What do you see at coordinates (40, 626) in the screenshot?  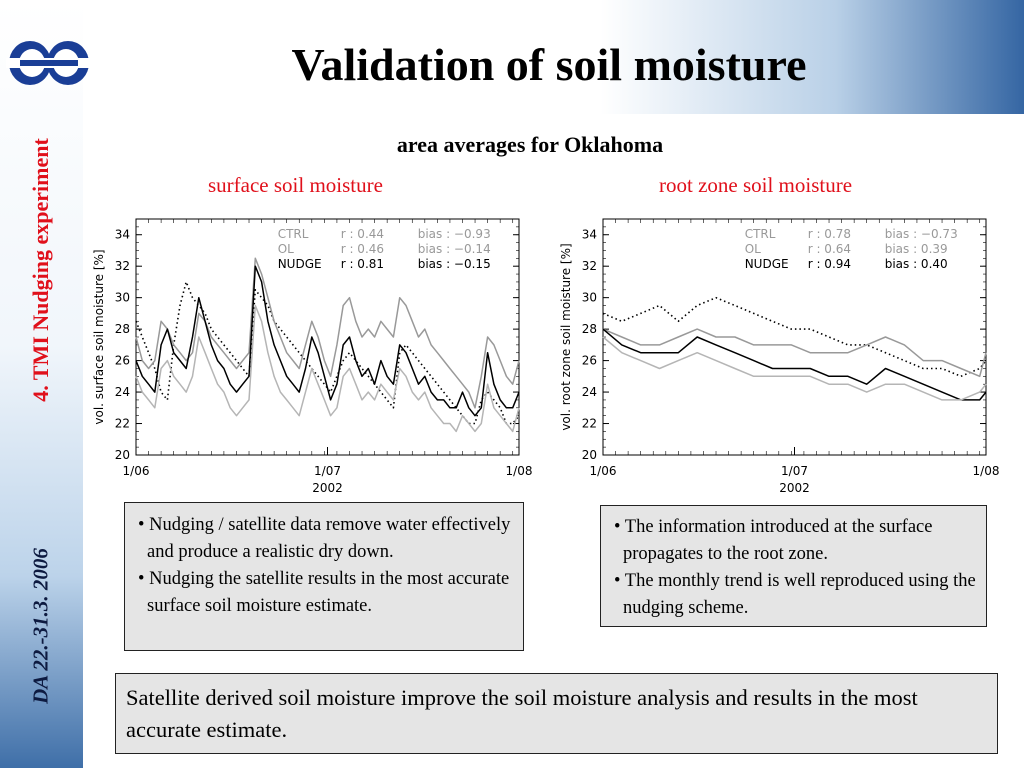 I see `date-label: DA 22.-31.3. 2006` at bounding box center [40, 626].